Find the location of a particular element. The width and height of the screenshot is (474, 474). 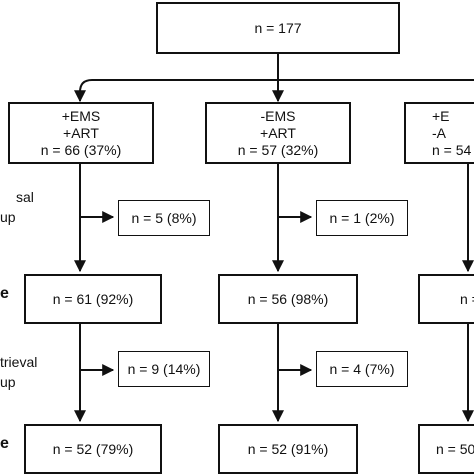

group-2-first-loss: n = 1 (2%) is located at coordinates (362, 217).